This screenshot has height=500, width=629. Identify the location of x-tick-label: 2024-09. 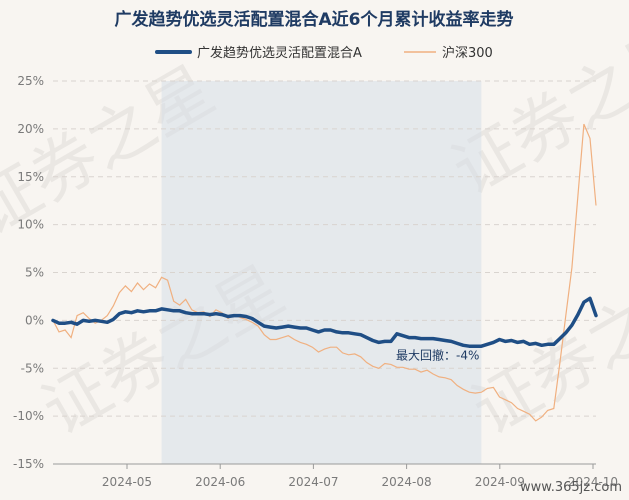
(500, 482).